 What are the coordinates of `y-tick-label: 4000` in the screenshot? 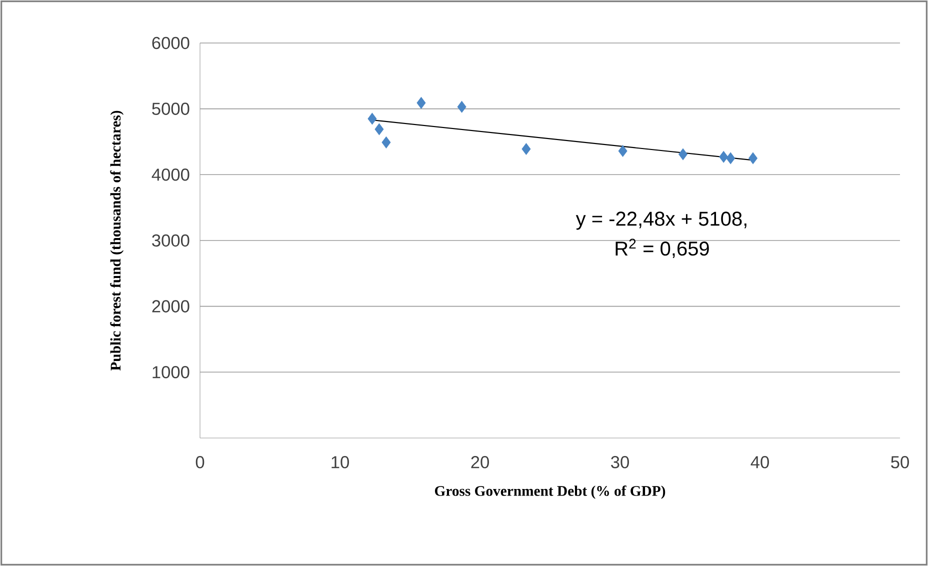 It's located at (171, 174).